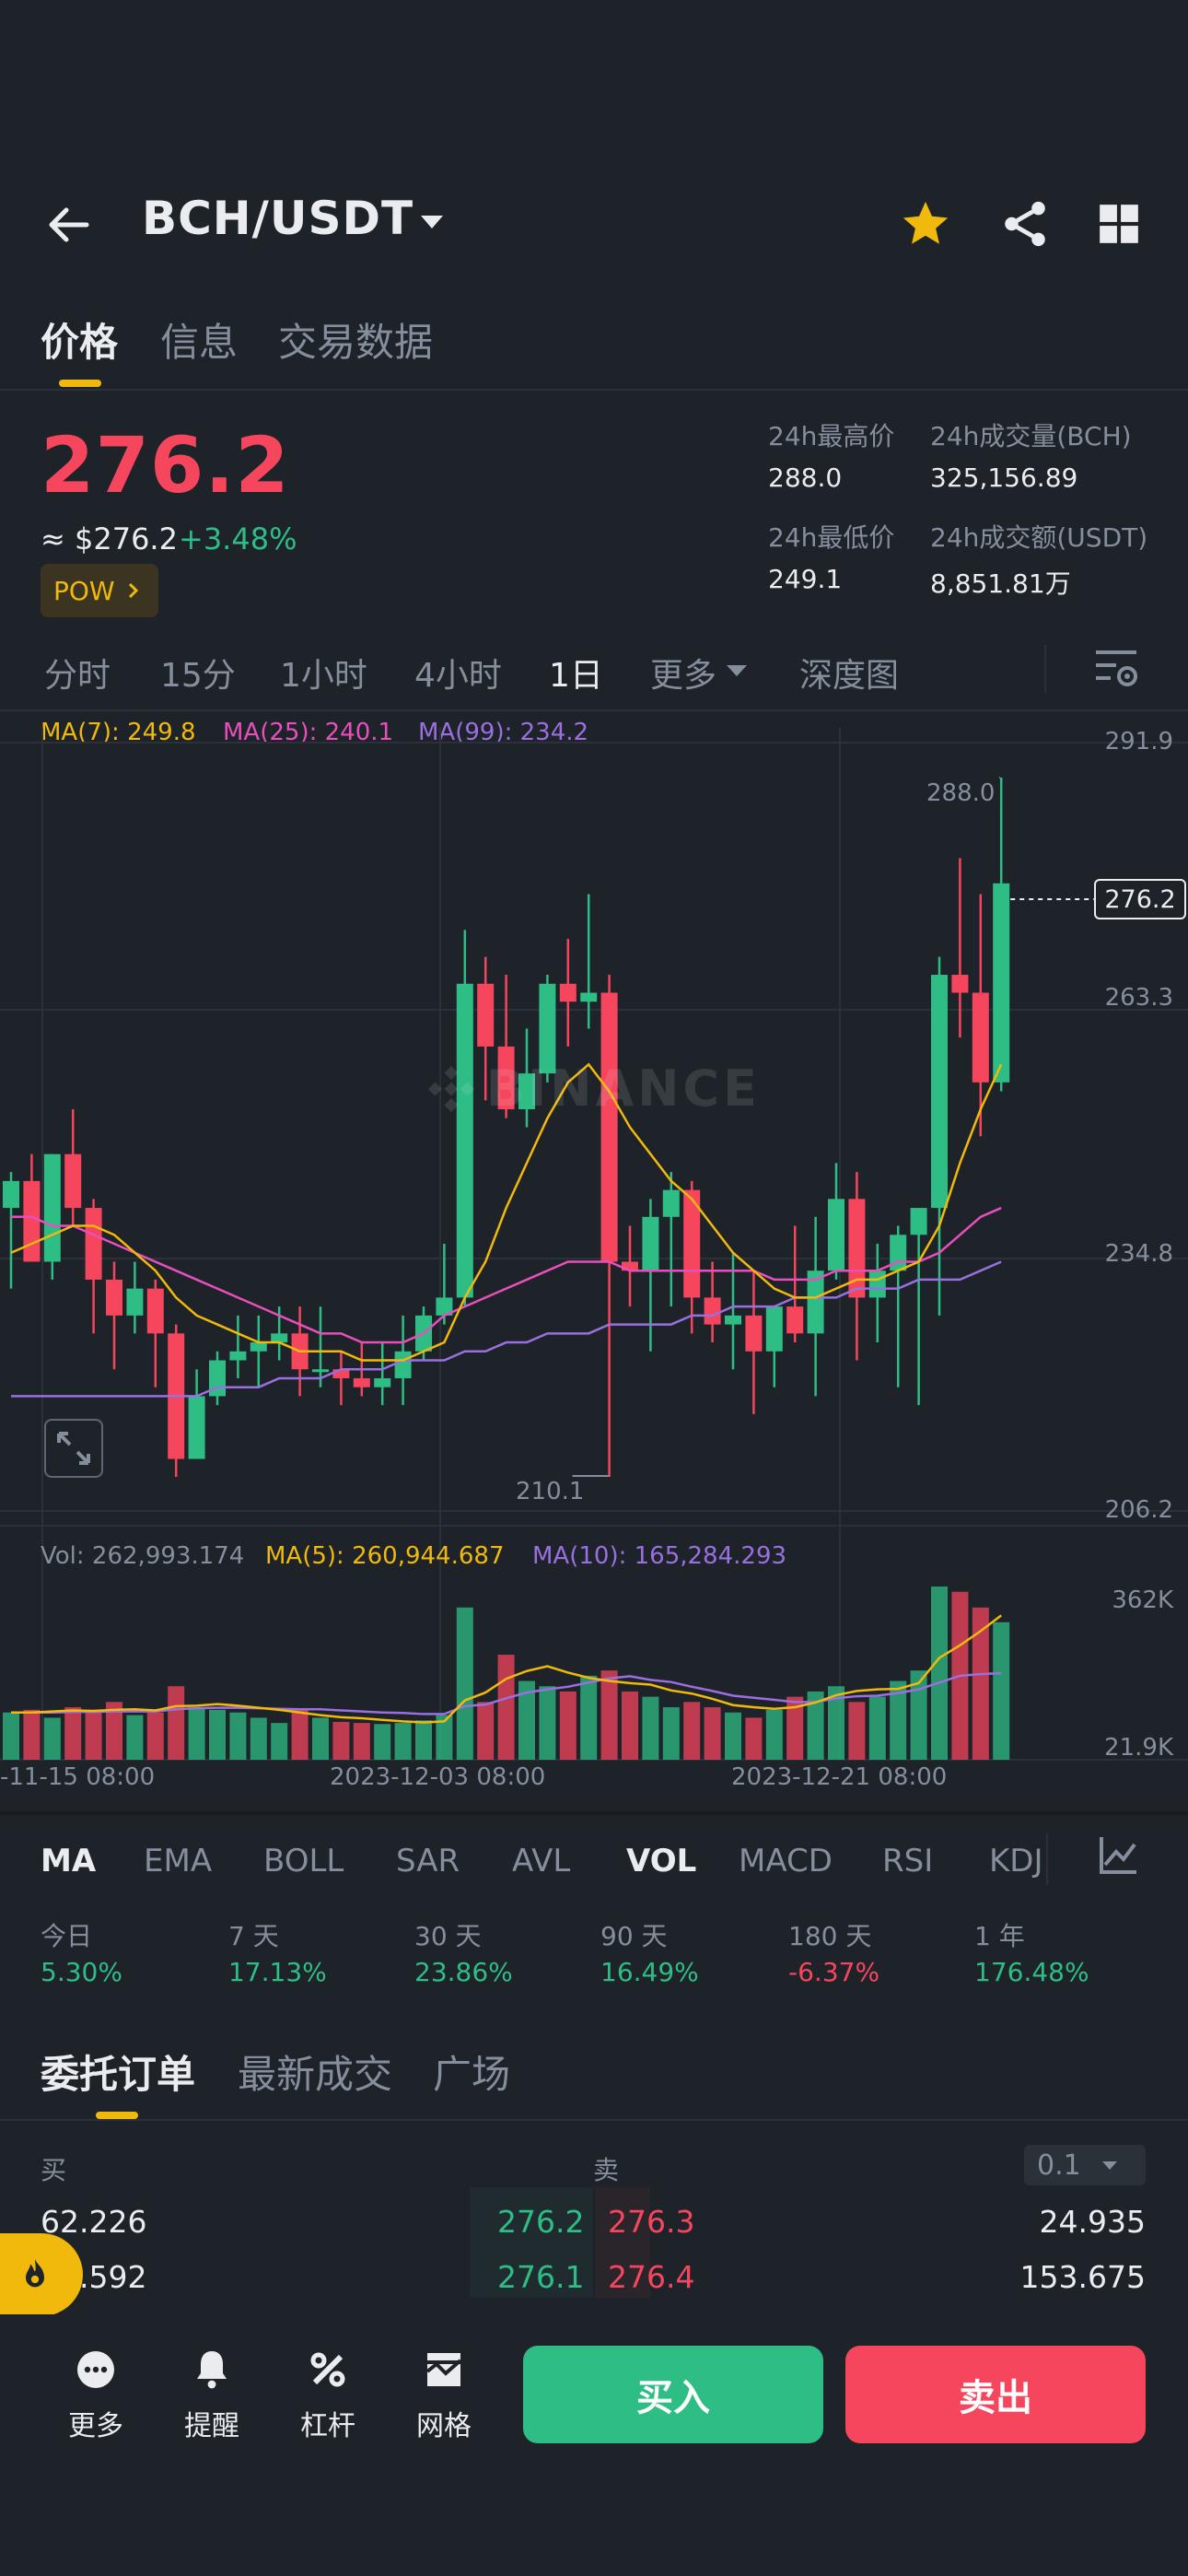 This screenshot has width=1188, height=2576. Describe the element at coordinates (253, 1936) in the screenshot. I see `performance-label: 7 天` at that location.